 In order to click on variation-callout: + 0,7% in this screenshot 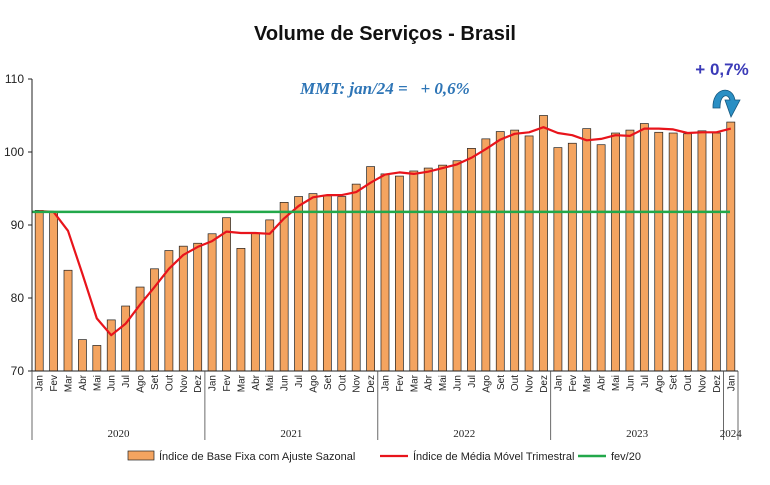, I will do `click(721, 69)`.